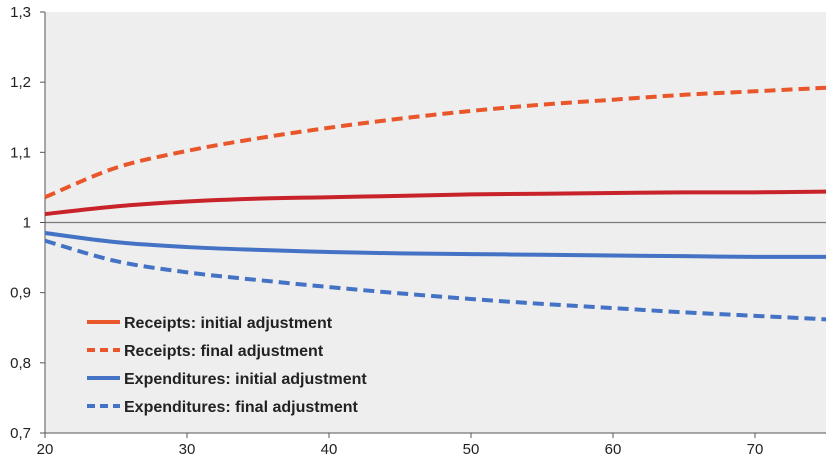  I want to click on y-tick-label: 0,7, so click(20, 433).